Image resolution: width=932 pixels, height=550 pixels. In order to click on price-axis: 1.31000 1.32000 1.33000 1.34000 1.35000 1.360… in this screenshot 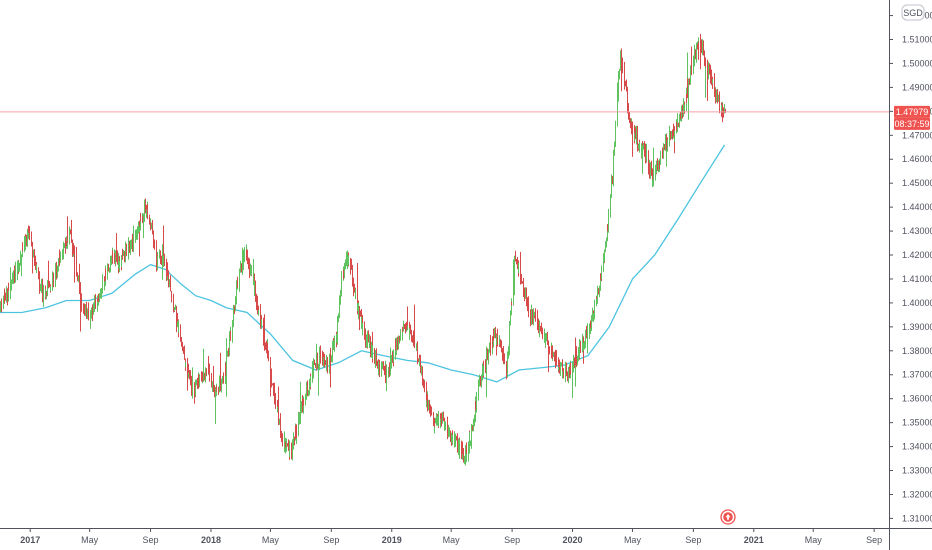, I will do `click(910, 267)`.